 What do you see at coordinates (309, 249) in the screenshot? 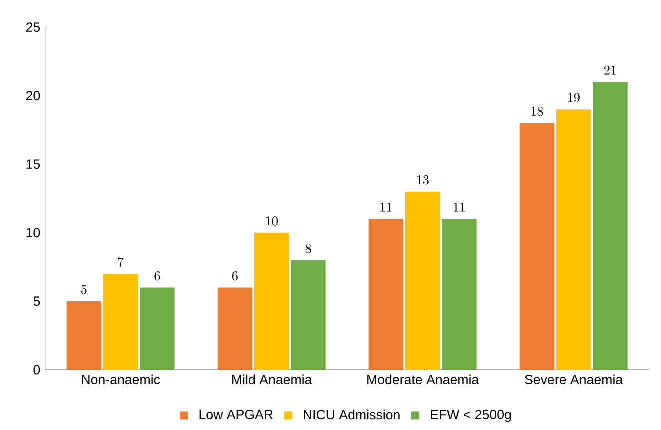
I see `data-label: 8` at bounding box center [309, 249].